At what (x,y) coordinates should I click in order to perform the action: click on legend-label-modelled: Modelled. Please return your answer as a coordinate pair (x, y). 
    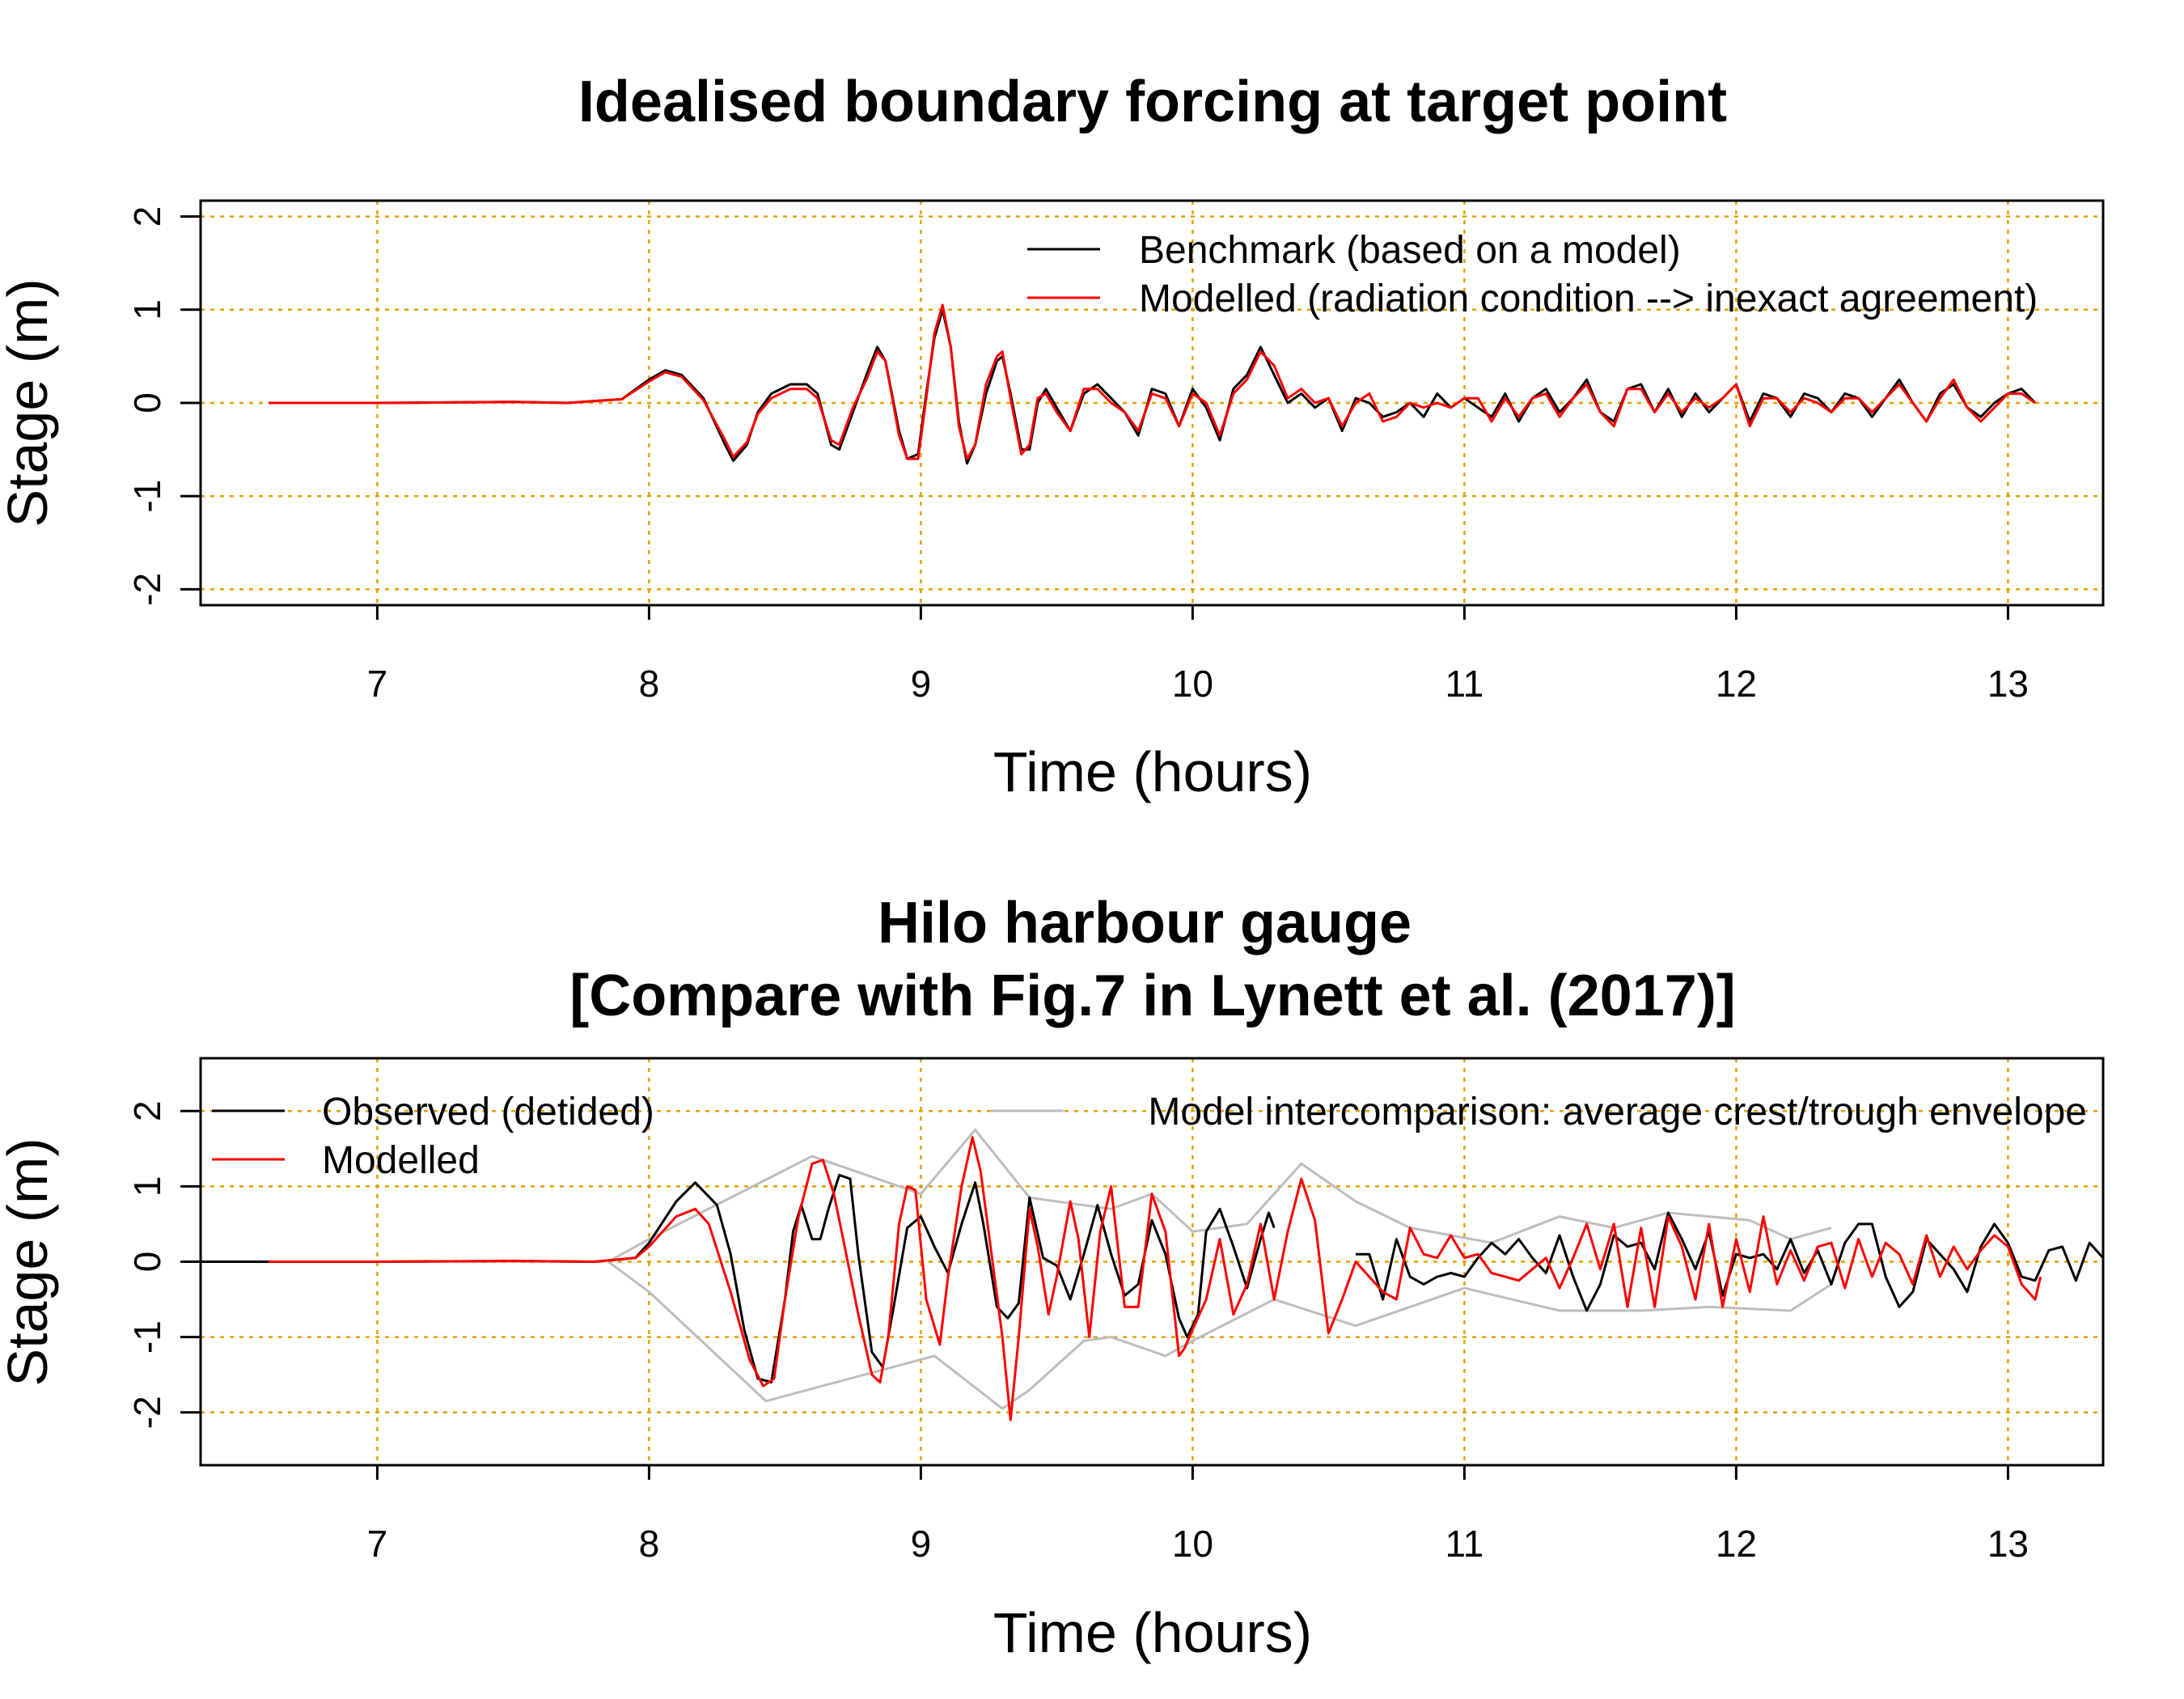
    Looking at the image, I should click on (401, 1160).